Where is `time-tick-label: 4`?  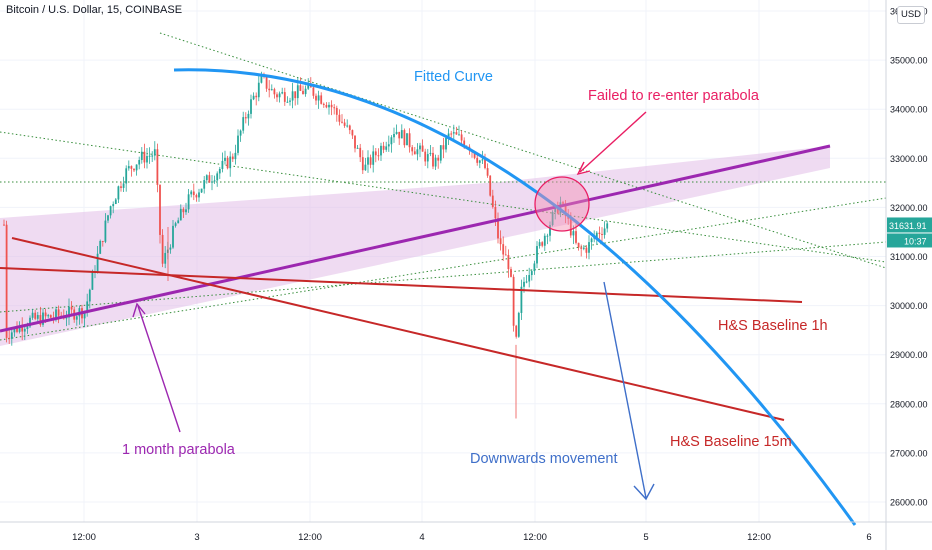
time-tick-label: 4 is located at coordinates (421, 537).